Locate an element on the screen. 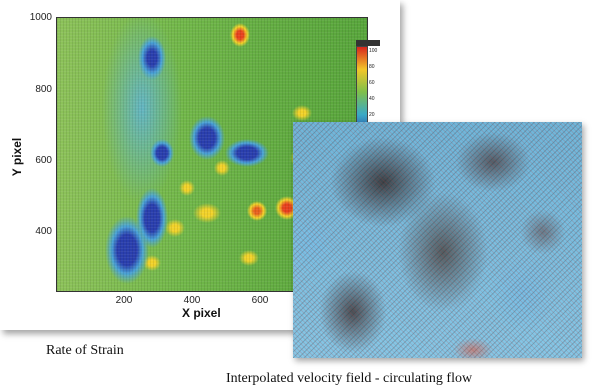  caption-rate-of-strain: Rate of Strain is located at coordinates (85, 350).